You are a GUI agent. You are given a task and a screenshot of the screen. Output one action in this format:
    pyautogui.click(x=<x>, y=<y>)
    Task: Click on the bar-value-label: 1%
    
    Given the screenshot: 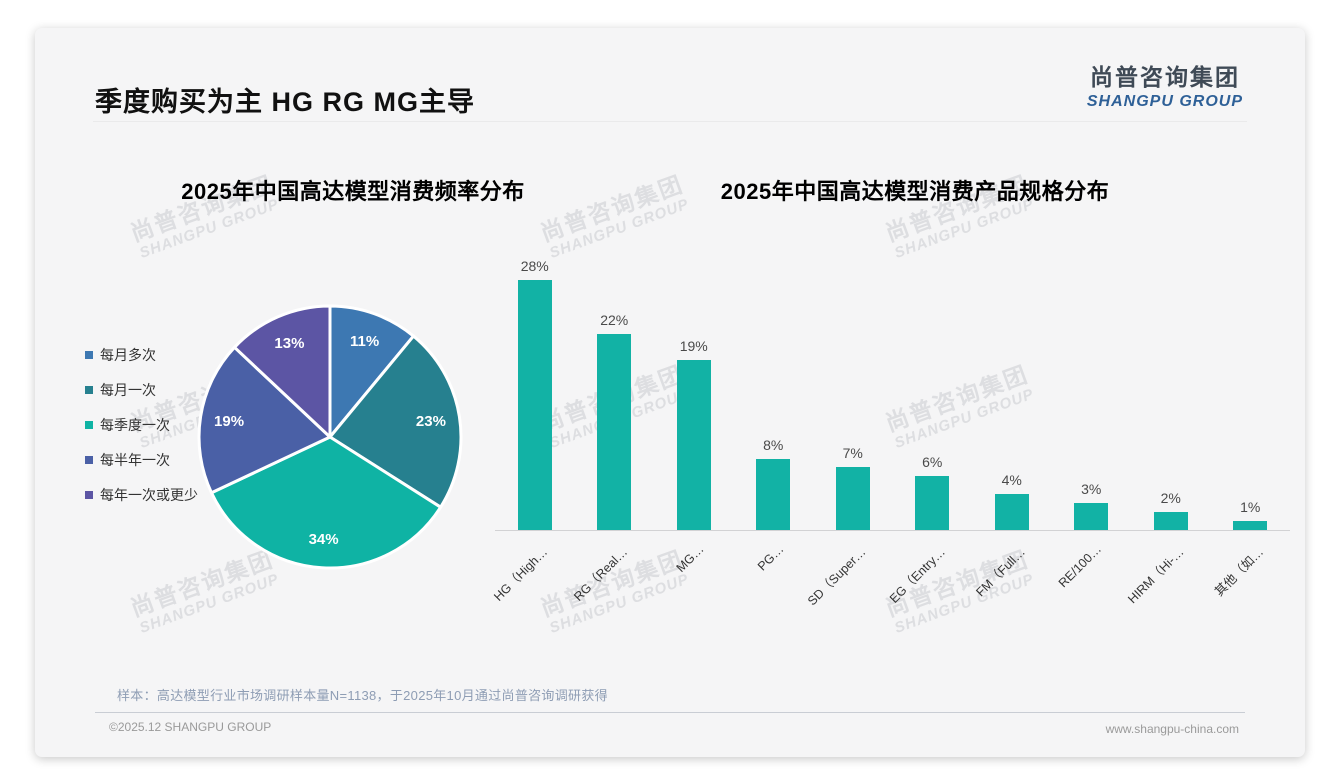 What is the action you would take?
    pyautogui.click(x=1250, y=507)
    